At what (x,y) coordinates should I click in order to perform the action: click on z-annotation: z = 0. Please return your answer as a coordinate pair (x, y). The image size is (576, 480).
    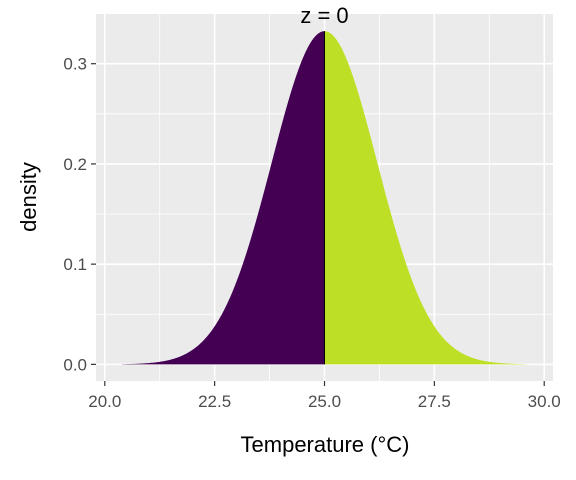
    Looking at the image, I should click on (324, 15).